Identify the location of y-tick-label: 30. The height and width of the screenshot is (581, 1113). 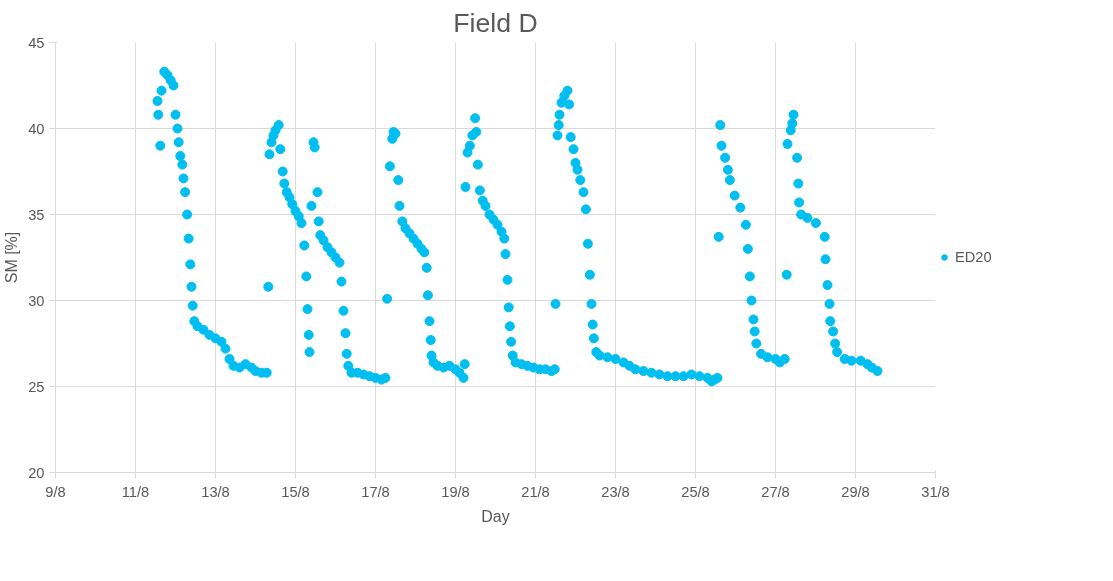
(36, 300).